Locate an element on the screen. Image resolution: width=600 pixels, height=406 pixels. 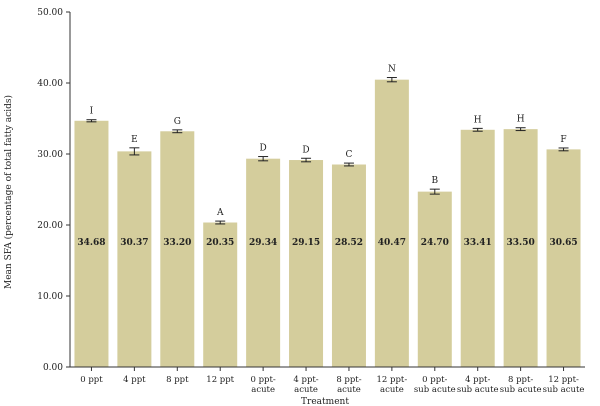
significance-letter: E is located at coordinates (134, 140).